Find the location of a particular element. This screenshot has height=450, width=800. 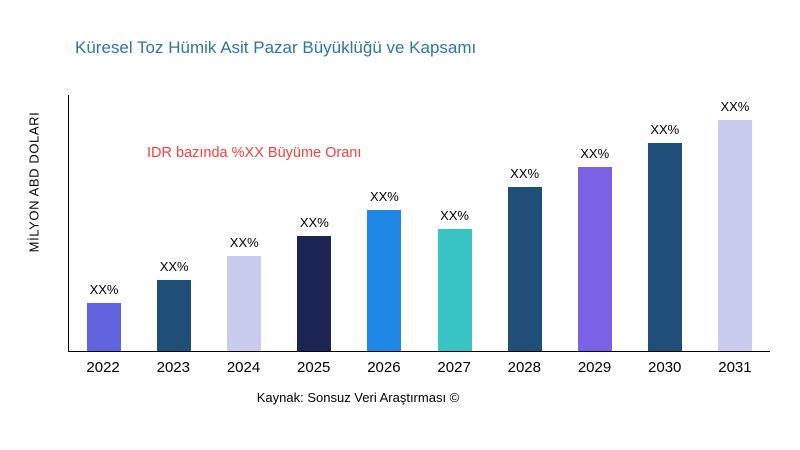

bar-slot-2026: XX% is located at coordinates (384, 223).